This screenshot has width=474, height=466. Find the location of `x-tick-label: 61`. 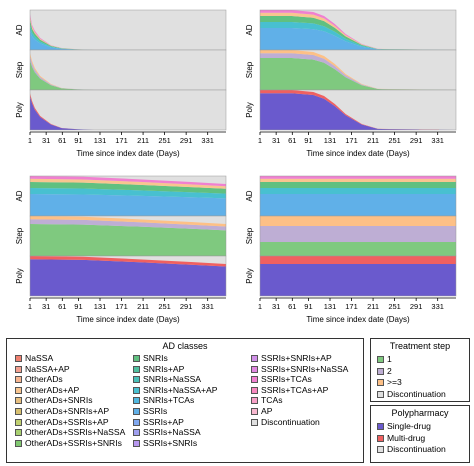

x-tick-label: 61 is located at coordinates (292, 140).